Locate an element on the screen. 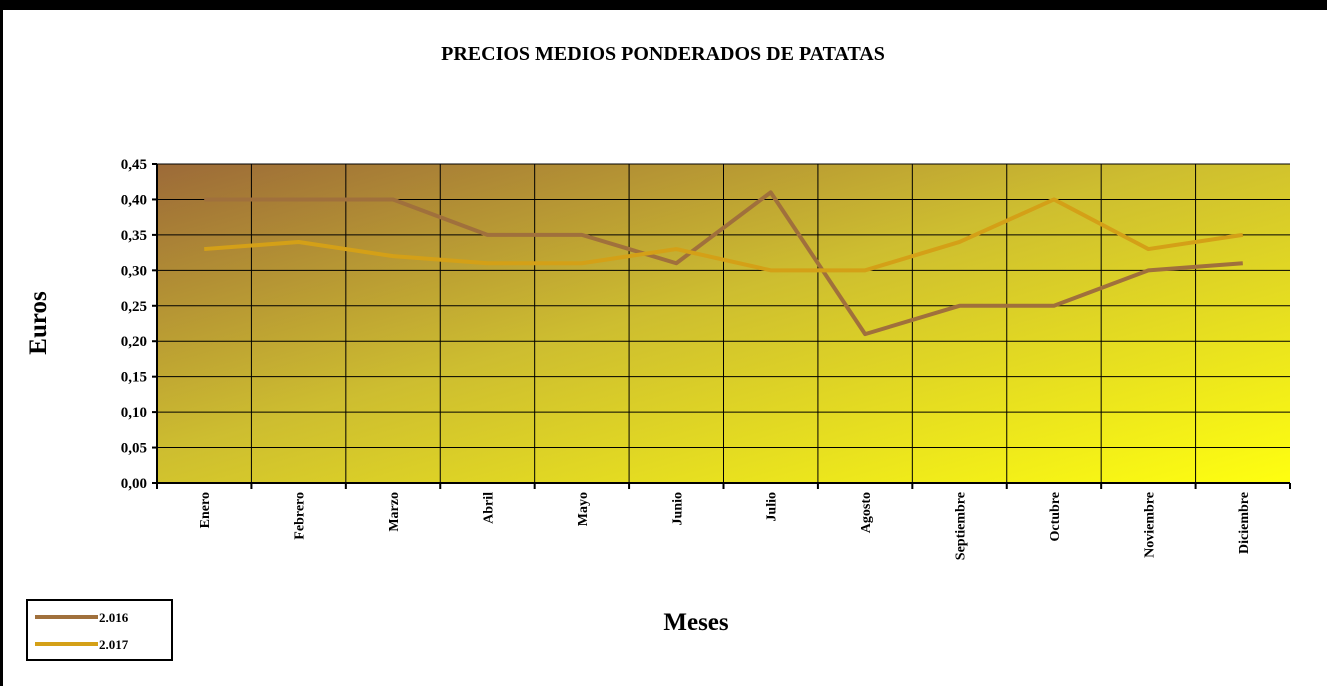 The width and height of the screenshot is (1327, 691). legend-label: 2.017 is located at coordinates (114, 644).